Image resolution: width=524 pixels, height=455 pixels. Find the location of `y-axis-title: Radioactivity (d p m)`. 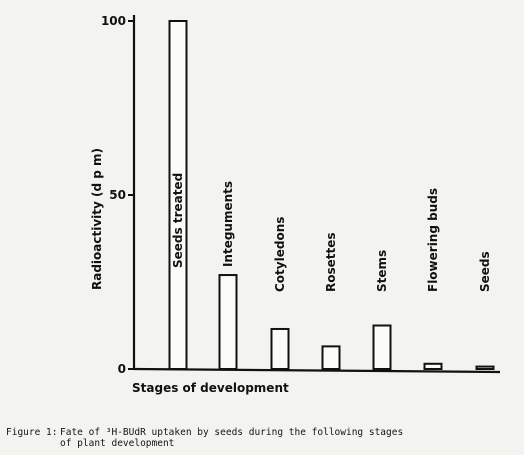

y-axis-title: Radioactivity (d p m) is located at coordinates (97, 219).